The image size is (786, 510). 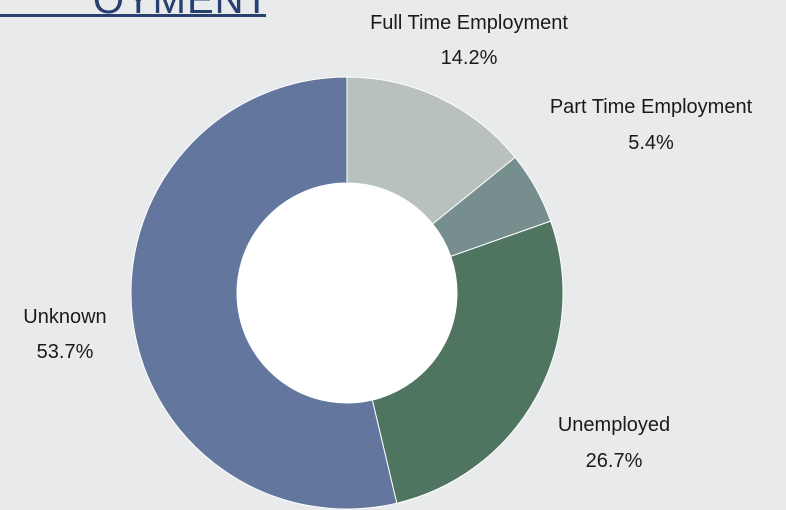 What do you see at coordinates (614, 425) in the screenshot?
I see `slice-label-unemployed: Unemployed` at bounding box center [614, 425].